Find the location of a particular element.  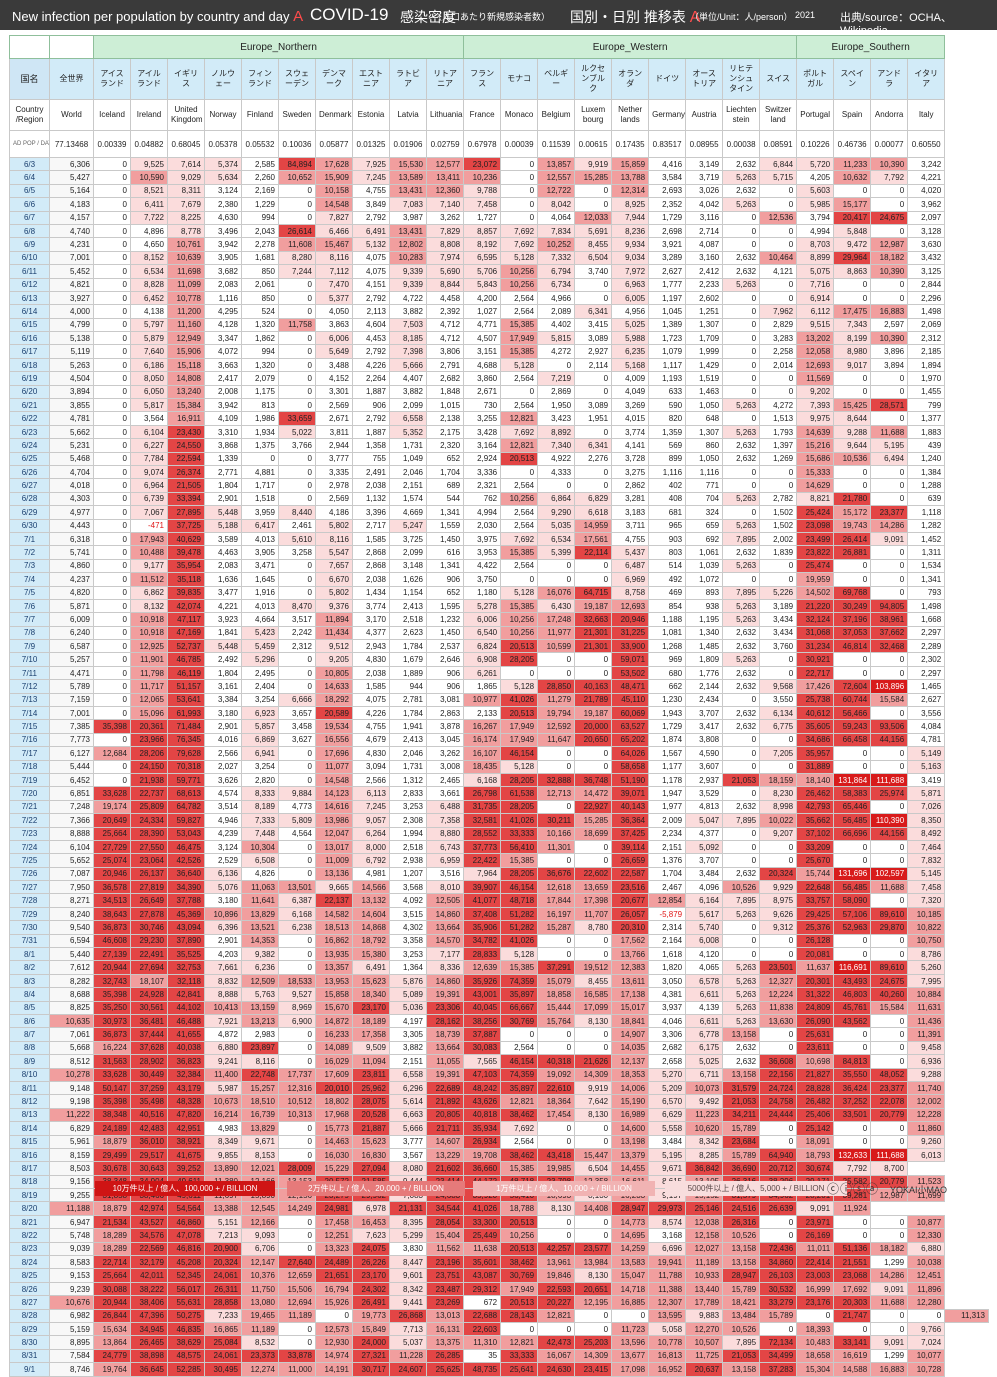

date-cell: 6/17 is located at coordinates (29, 351).